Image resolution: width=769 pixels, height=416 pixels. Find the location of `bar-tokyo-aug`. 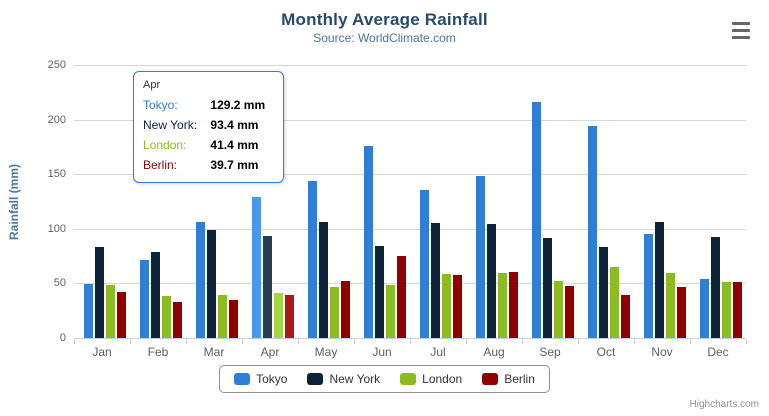

bar-tokyo-aug is located at coordinates (480, 256).